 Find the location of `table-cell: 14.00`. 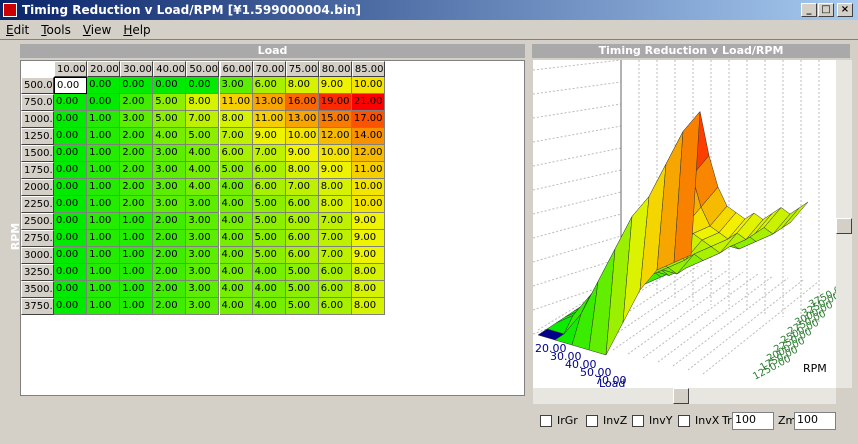

table-cell: 14.00 is located at coordinates (368, 136).